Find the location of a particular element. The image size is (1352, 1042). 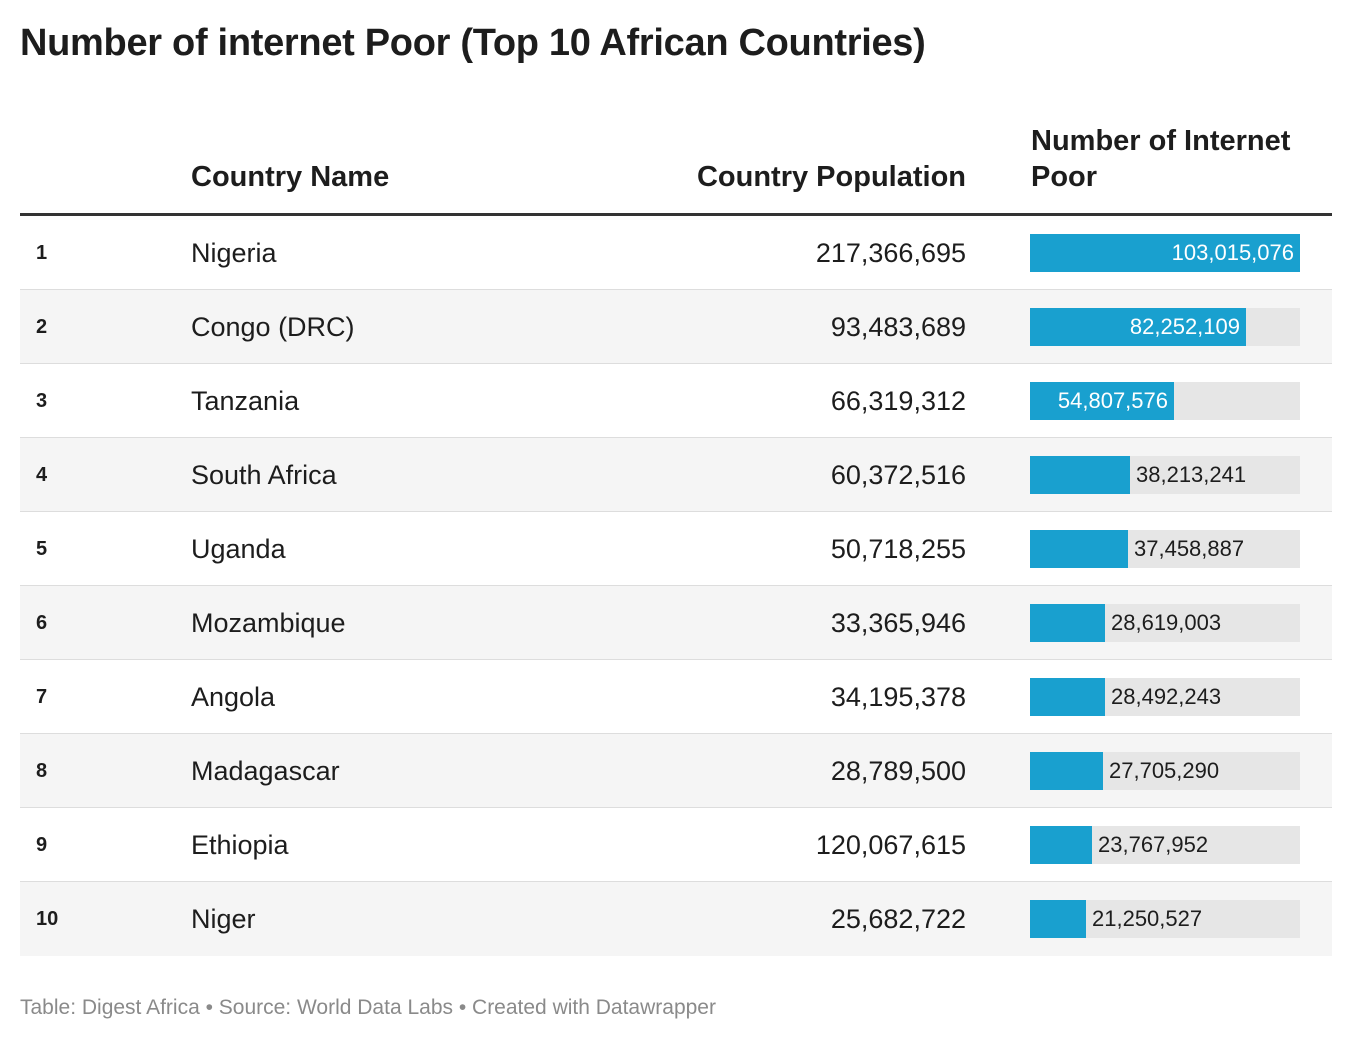

row-country-population: 34,195,378 is located at coordinates (898, 697).